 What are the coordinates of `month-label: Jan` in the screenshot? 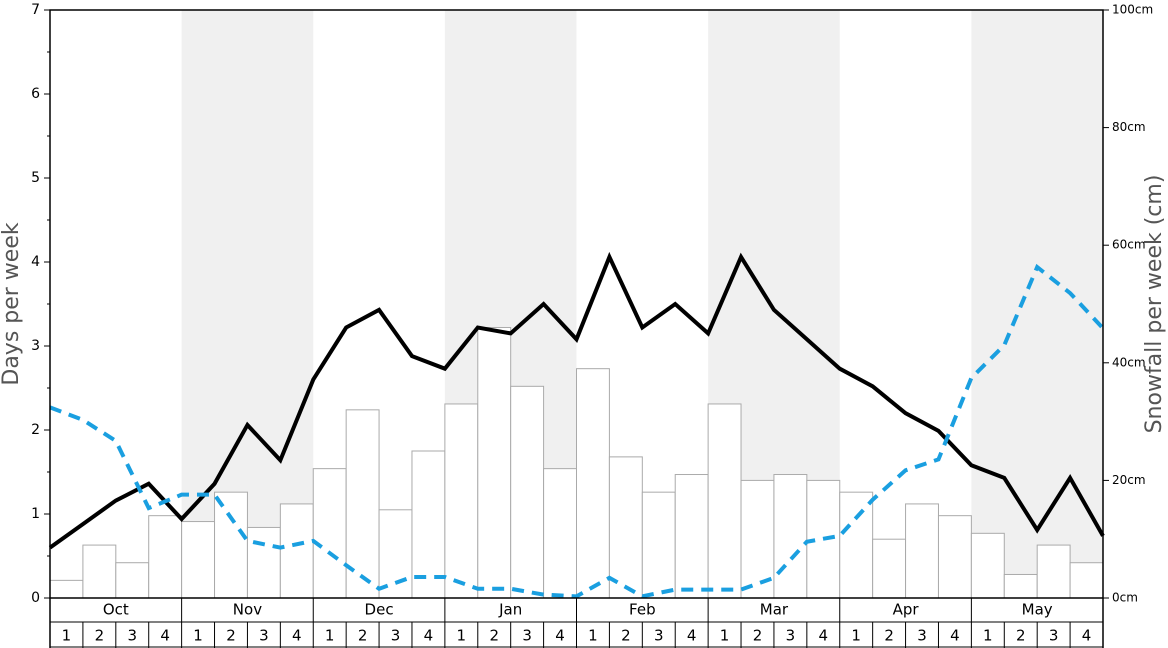 It's located at (510, 610).